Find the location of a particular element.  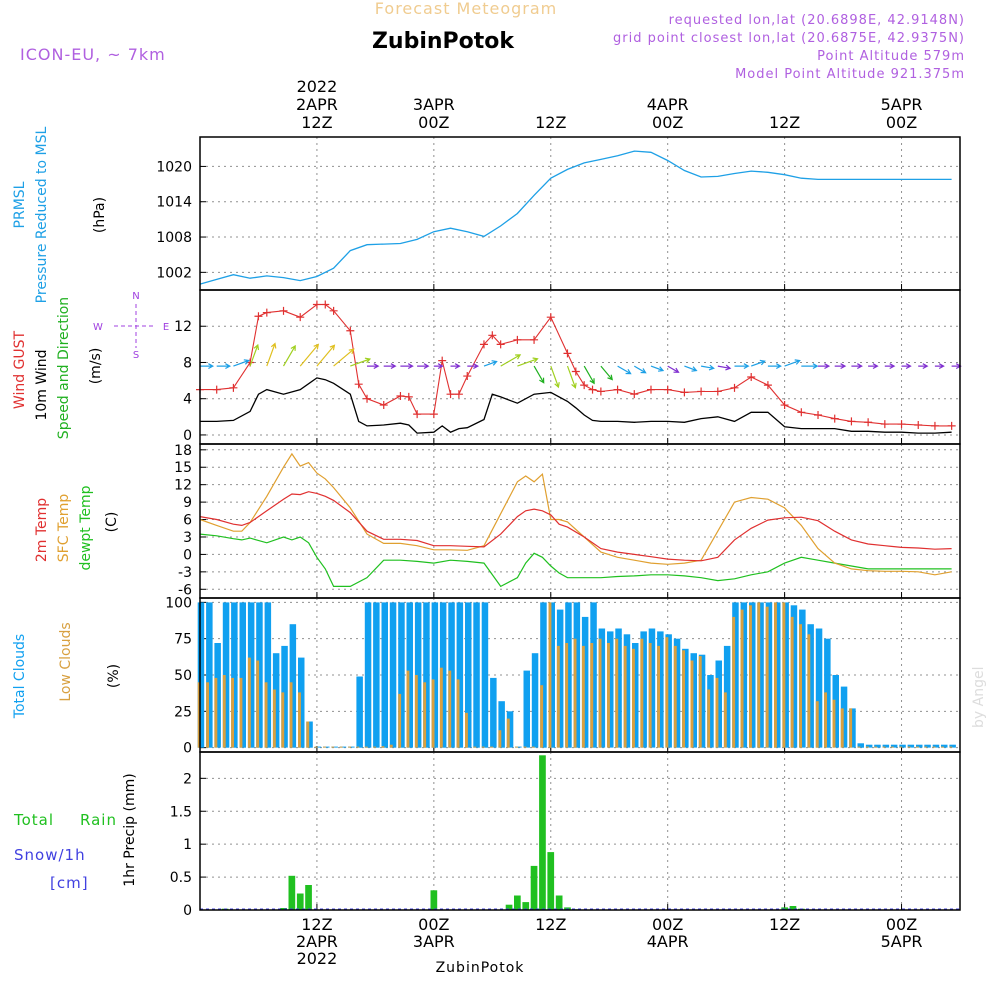

pressure-unit: (hPa) is located at coordinates (100, 215).